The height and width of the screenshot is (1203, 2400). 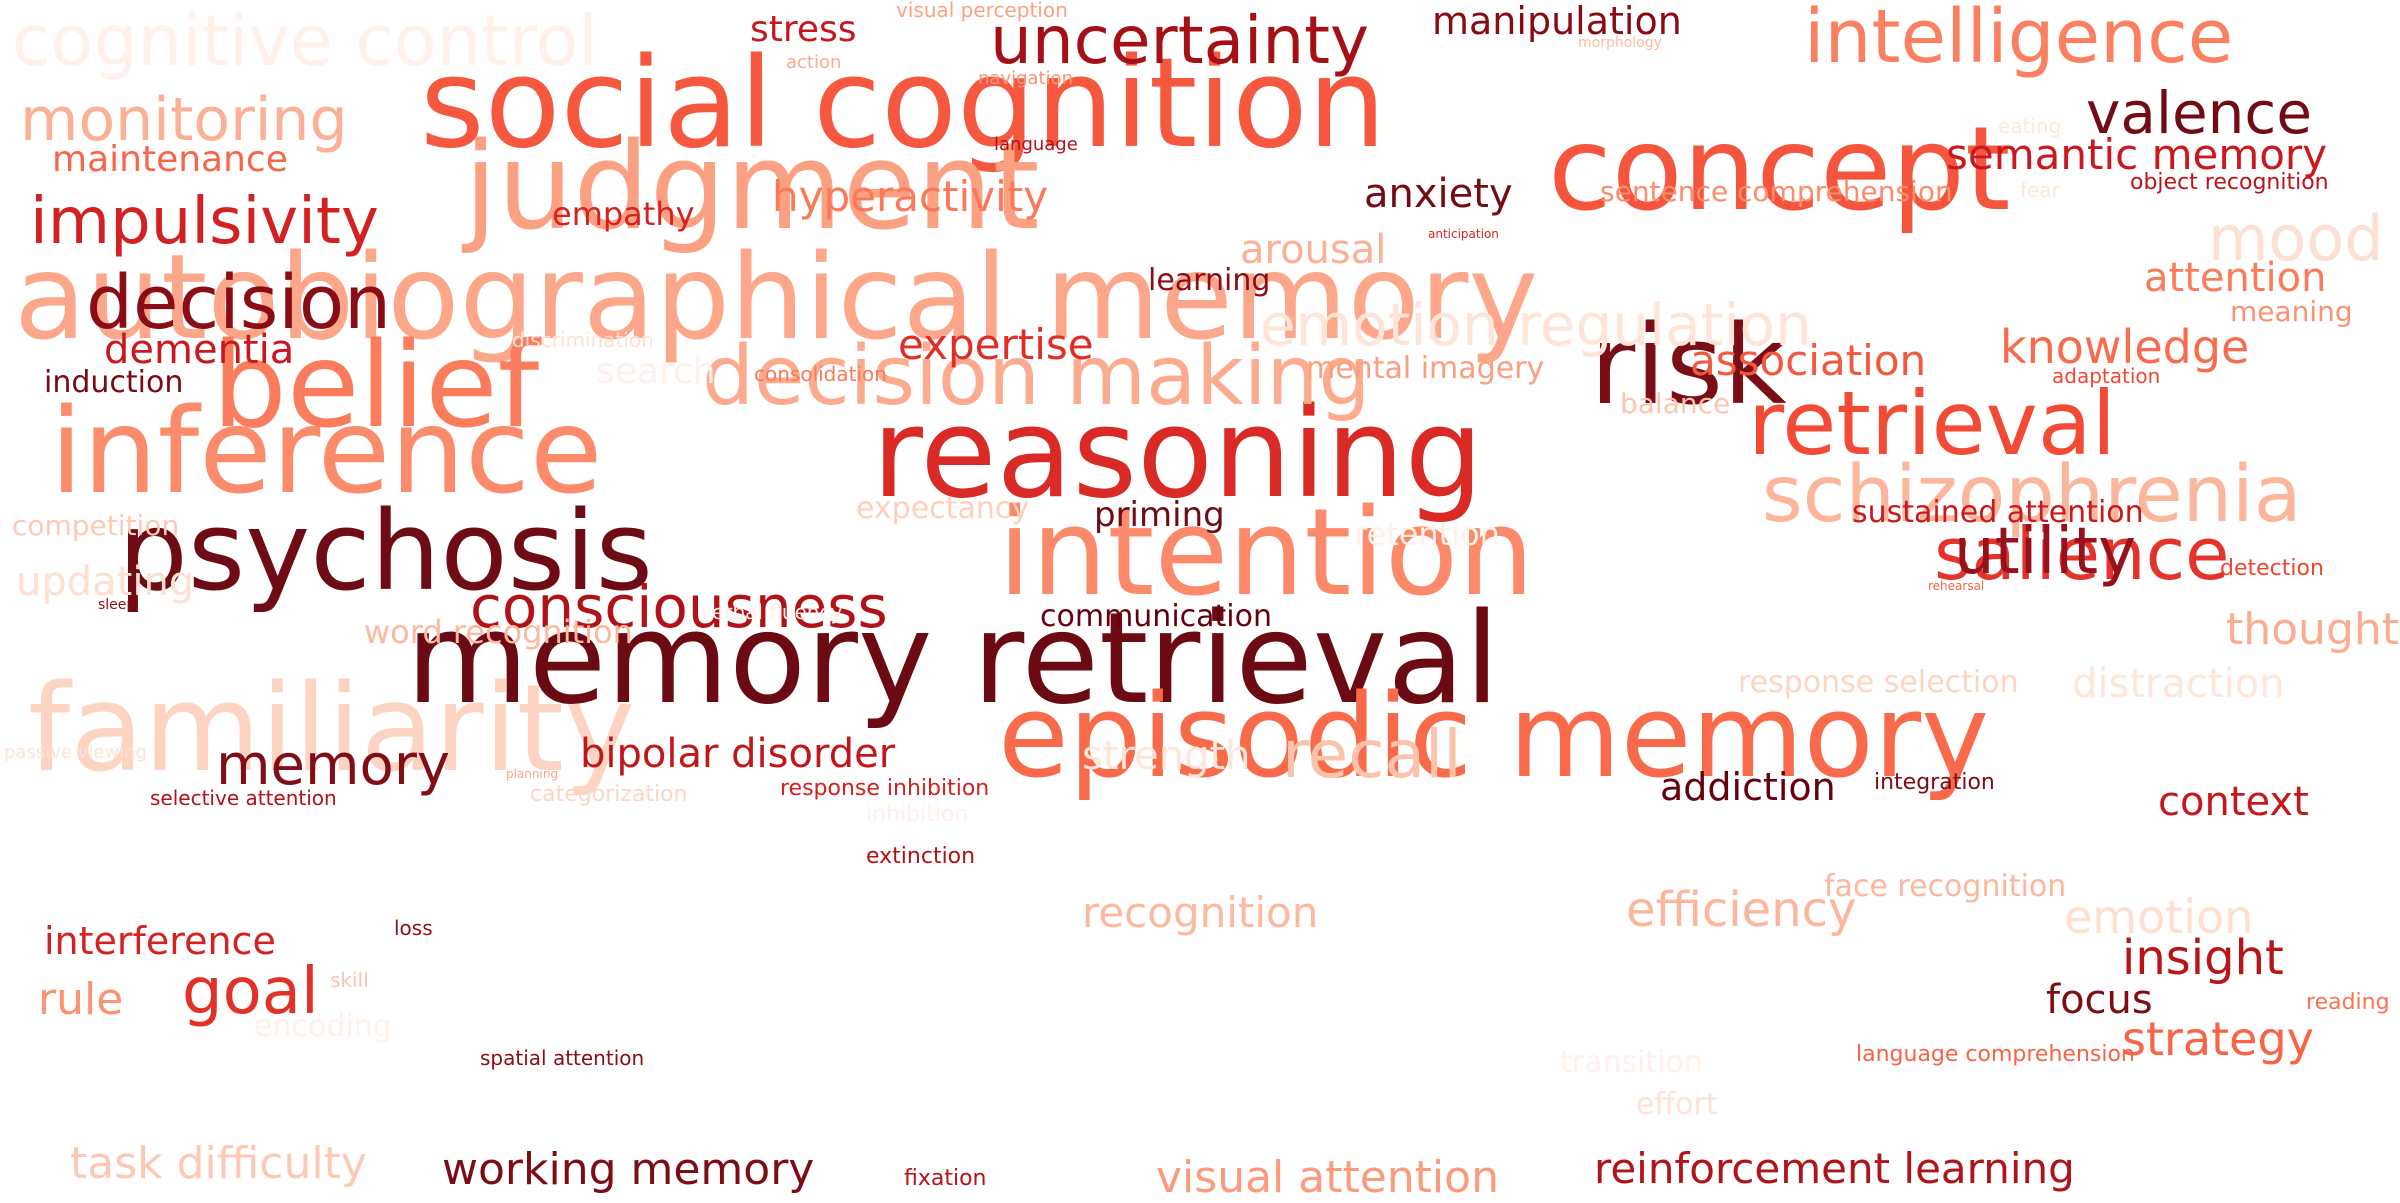 I want to click on word-context: context, so click(x=2233, y=802).